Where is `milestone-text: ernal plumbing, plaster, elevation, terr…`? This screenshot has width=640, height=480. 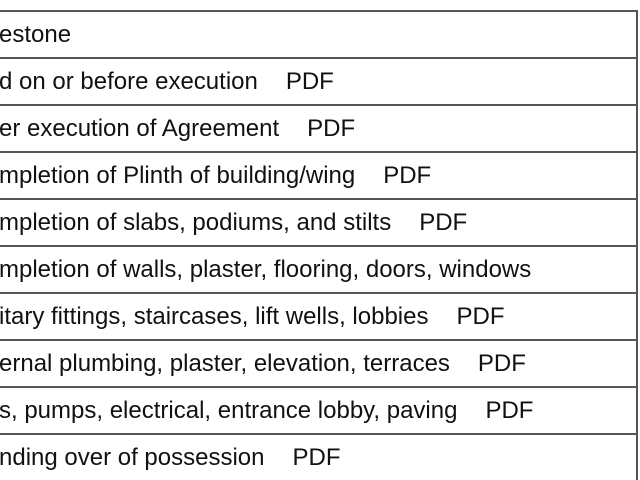 milestone-text: ernal plumbing, plaster, elevation, terr… is located at coordinates (225, 363).